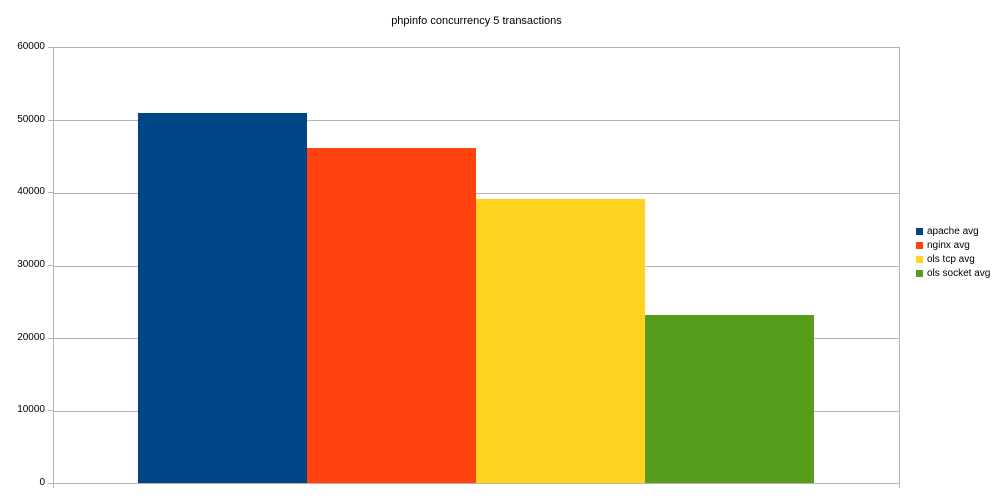 Image resolution: width=1000 pixels, height=500 pixels. I want to click on legend-item-nginx-avg: nginx avg, so click(953, 245).